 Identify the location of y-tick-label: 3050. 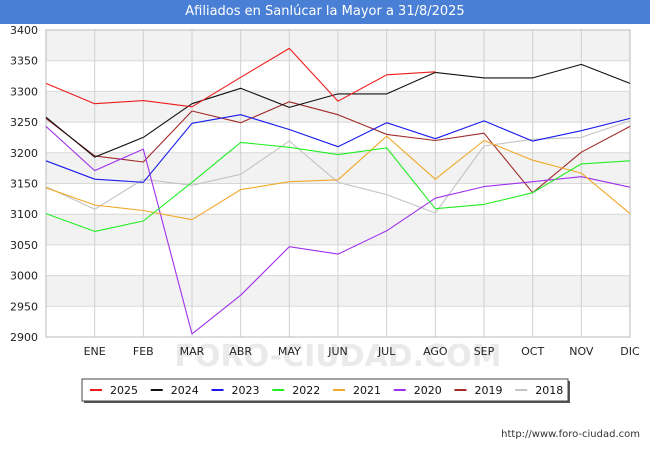
(24, 245).